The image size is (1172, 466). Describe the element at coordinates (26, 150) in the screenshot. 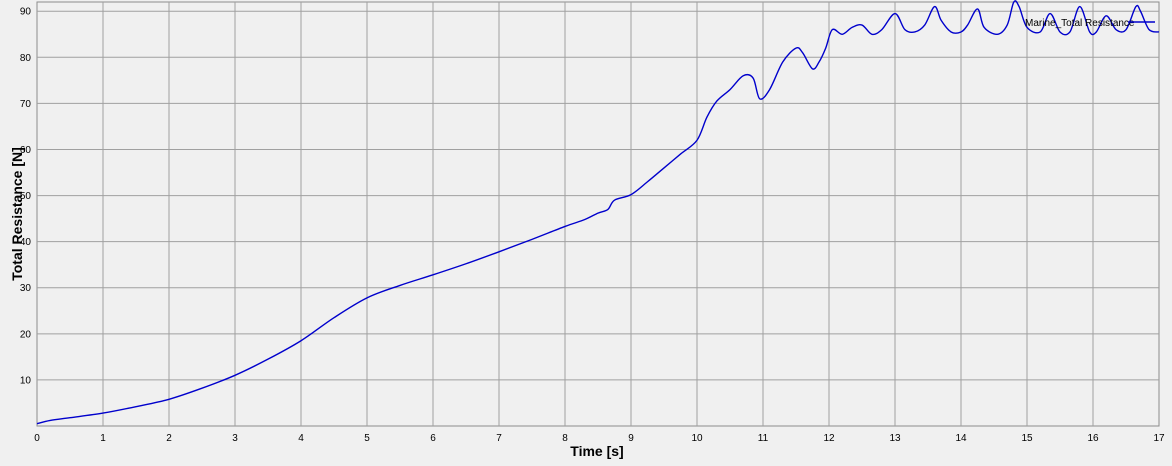

I see `y-tick-label: 60` at that location.